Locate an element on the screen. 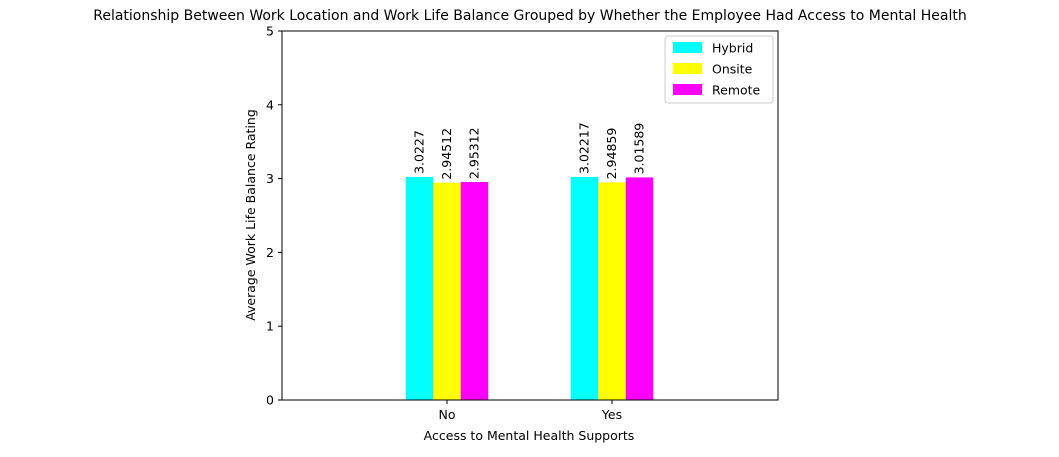 This screenshot has width=1059, height=457. value-label-hybrid-yes: 3.02217 is located at coordinates (584, 148).